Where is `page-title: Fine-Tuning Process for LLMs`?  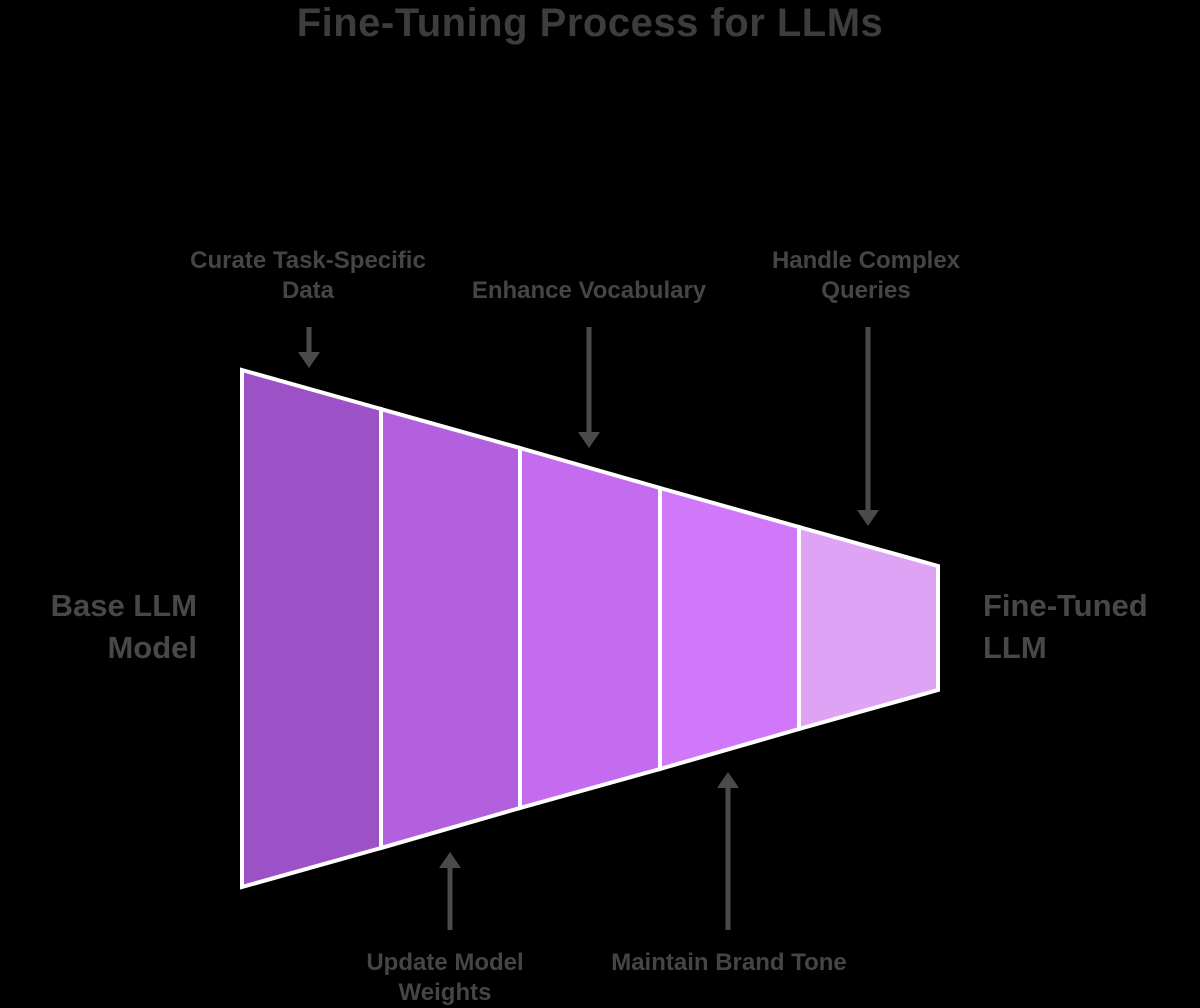
page-title: Fine-Tuning Process for LLMs is located at coordinates (590, 23).